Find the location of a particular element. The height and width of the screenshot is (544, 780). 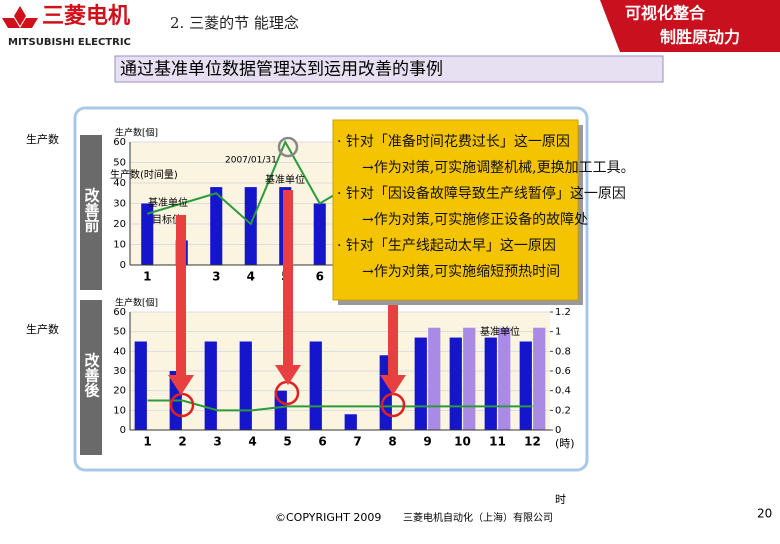

panel-label: 改善前 is located at coordinates (92, 210).